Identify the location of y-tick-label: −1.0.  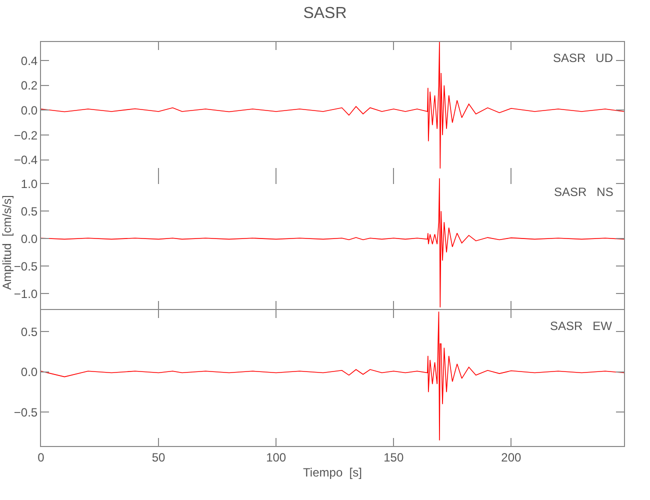
(26, 293).